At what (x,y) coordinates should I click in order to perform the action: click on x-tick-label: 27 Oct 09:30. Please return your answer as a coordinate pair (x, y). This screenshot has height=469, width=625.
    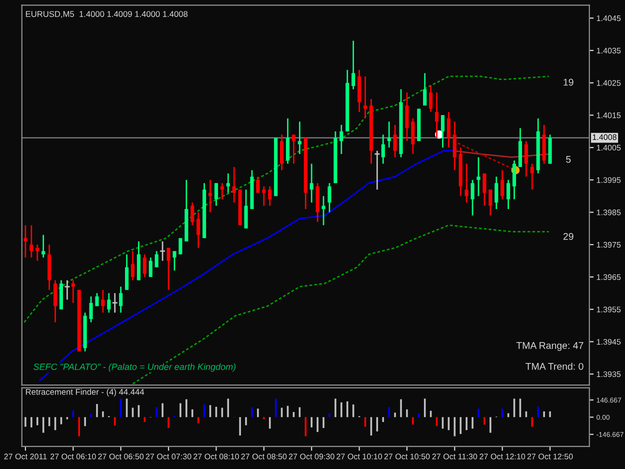
    Looking at the image, I should click on (311, 457).